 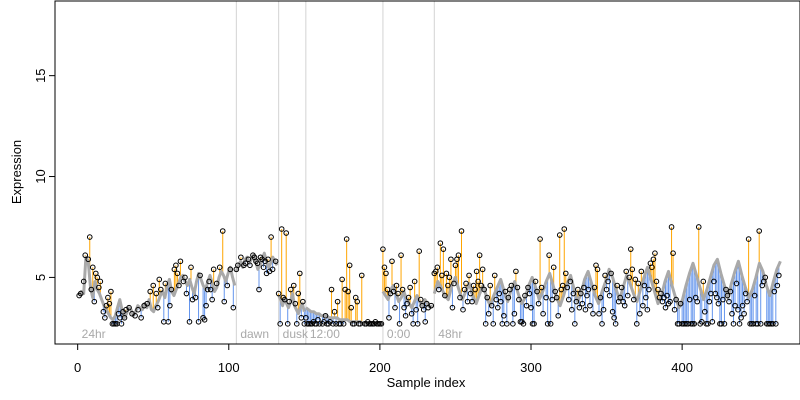 What do you see at coordinates (399, 334) in the screenshot?
I see `marker-label: 0:00` at bounding box center [399, 334].